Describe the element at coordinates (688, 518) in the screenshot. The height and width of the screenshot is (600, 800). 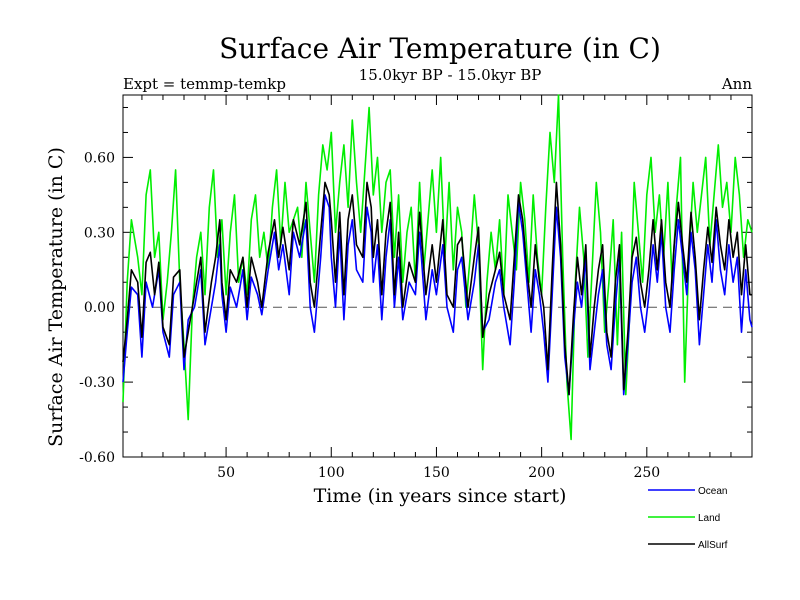
I see `legend: Ocean Land AllSurf` at that location.